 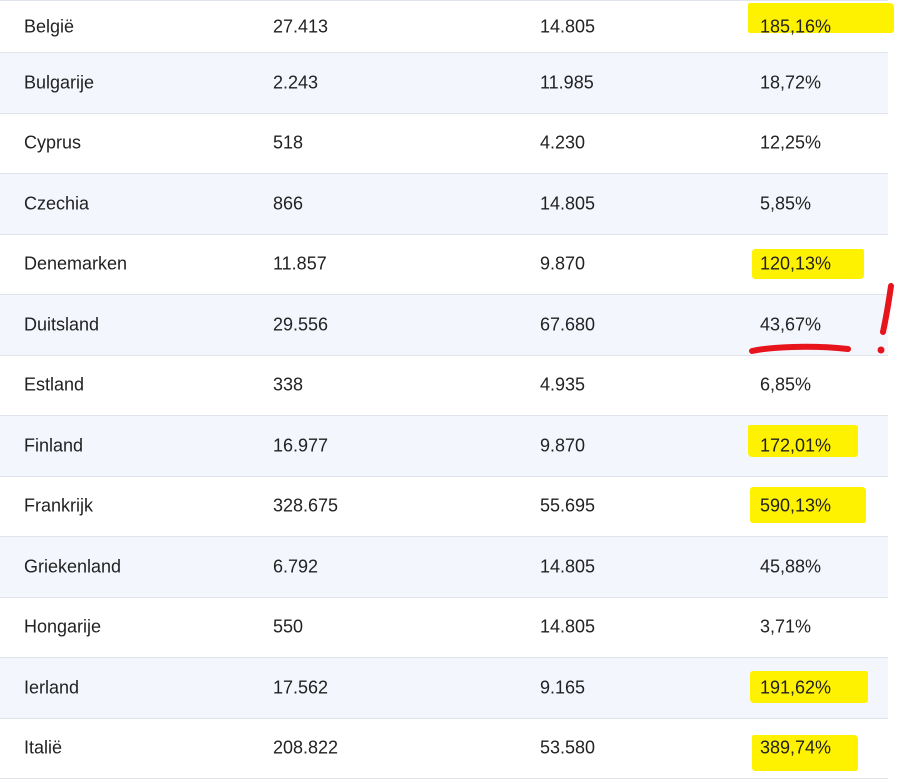 What do you see at coordinates (795, 748) in the screenshot?
I see `percentage-cell: 389,74%` at bounding box center [795, 748].